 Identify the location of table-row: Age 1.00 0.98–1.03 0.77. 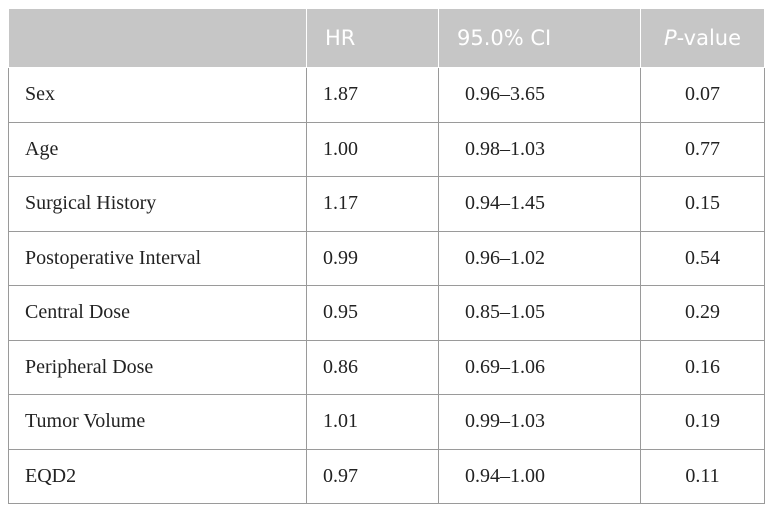
(386, 149).